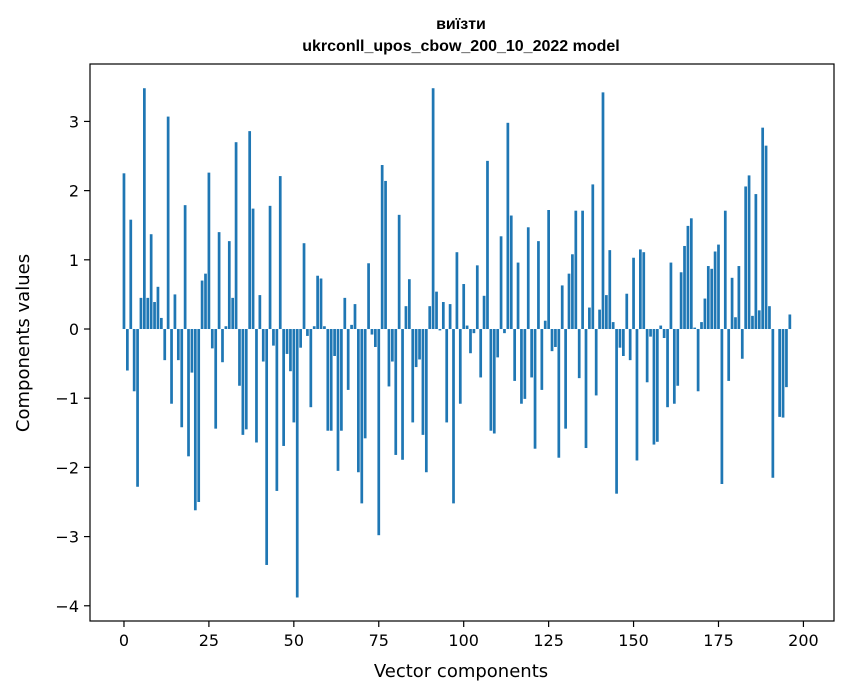 The width and height of the screenshot is (847, 696). What do you see at coordinates (633, 640) in the screenshot?
I see `x-tick-label: 150` at bounding box center [633, 640].